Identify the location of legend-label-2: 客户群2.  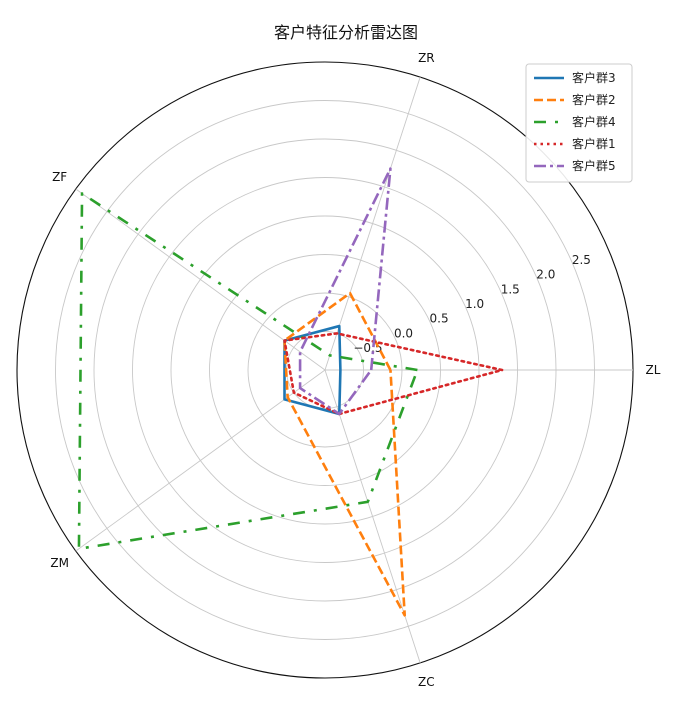
(594, 99).